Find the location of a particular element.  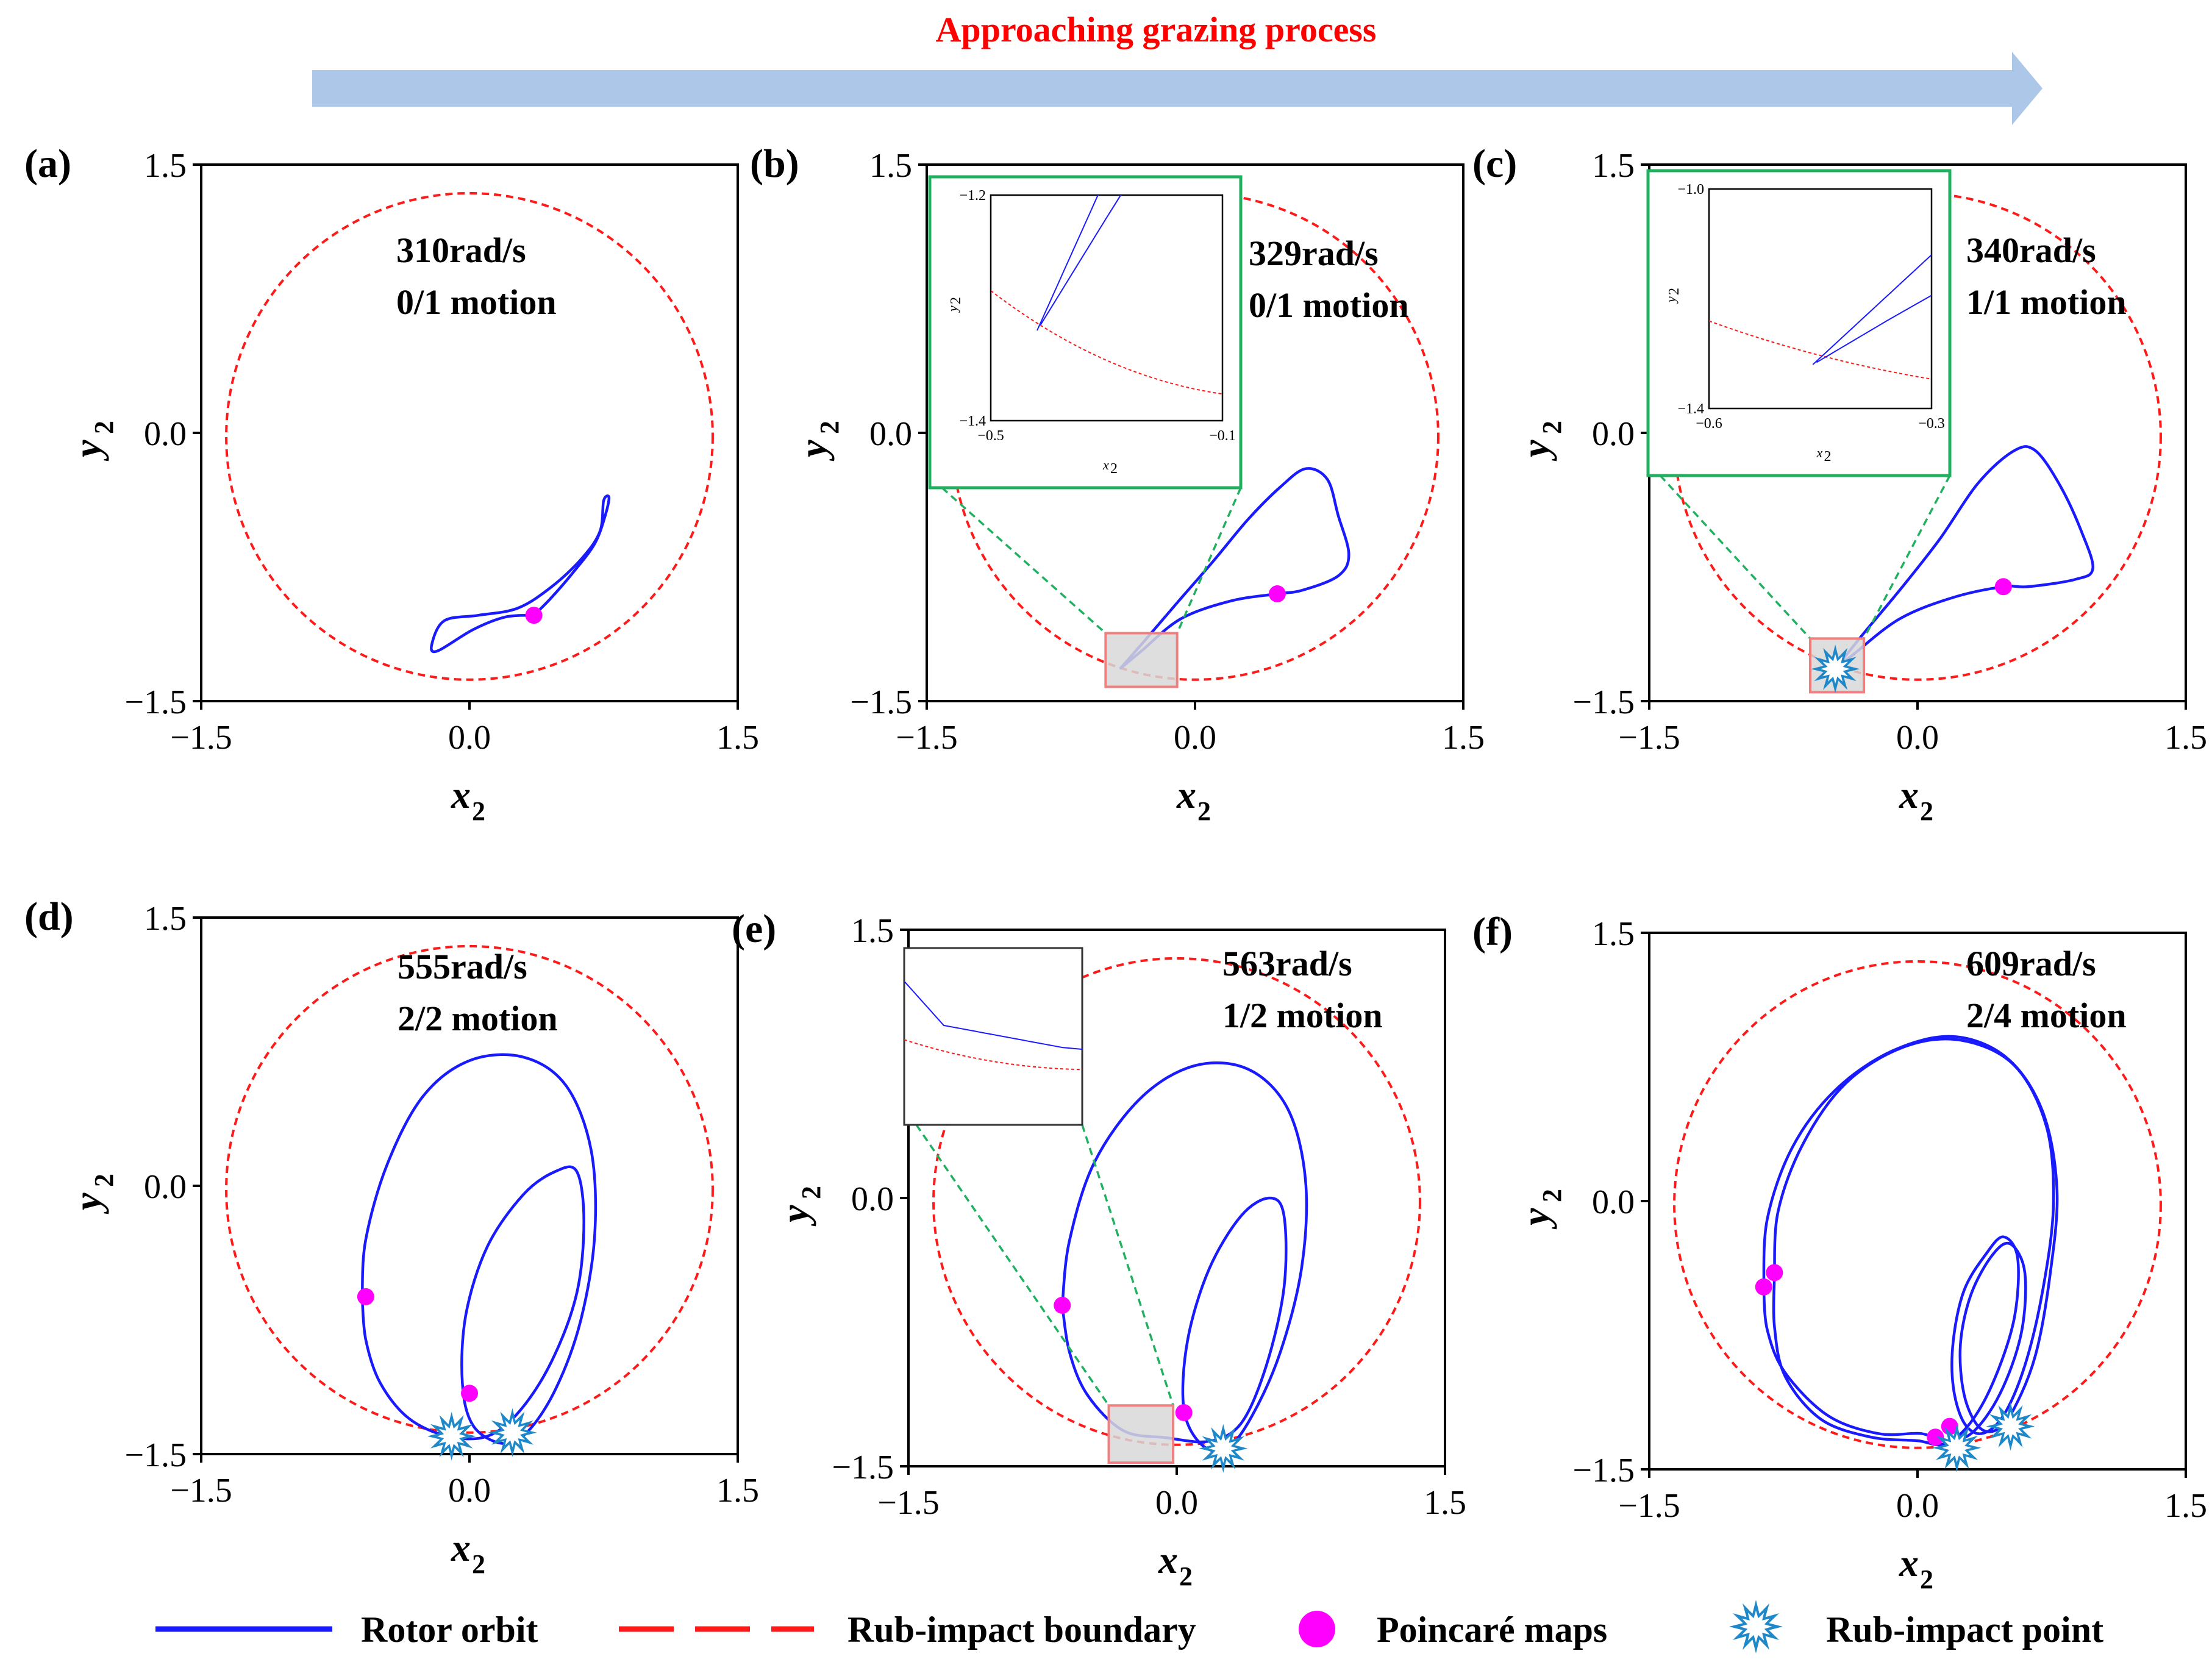

legend-orbit-label: Rotor orbit is located at coordinates (449, 1630).